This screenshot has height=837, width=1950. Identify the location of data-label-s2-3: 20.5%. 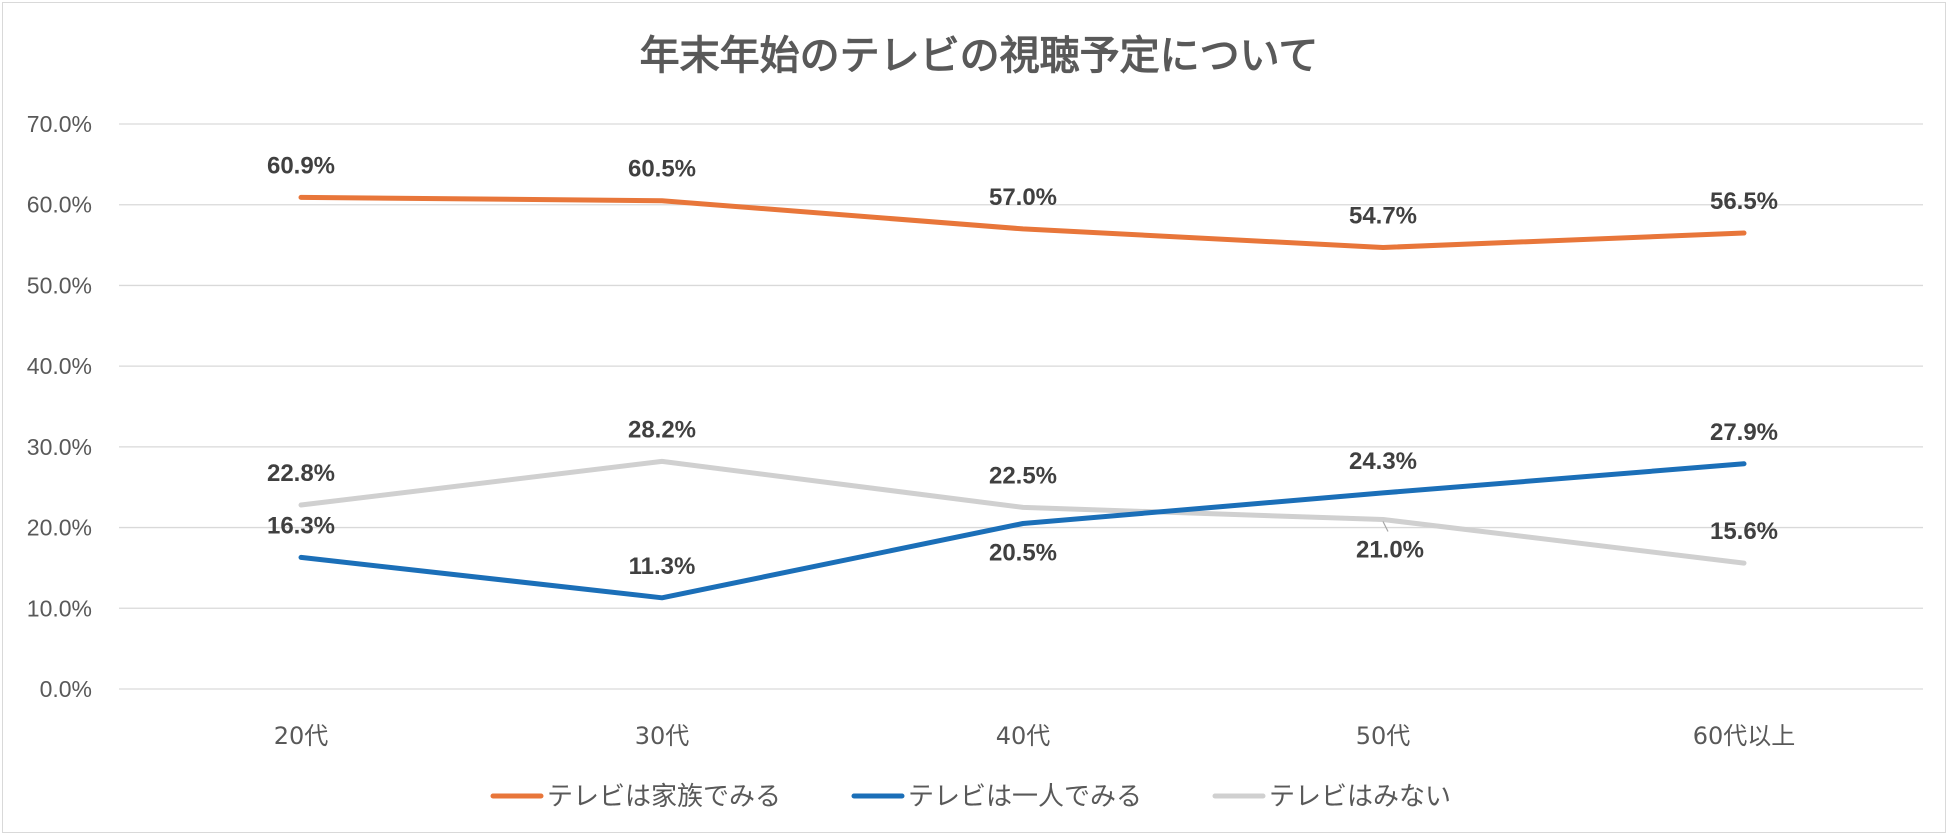
(1023, 553).